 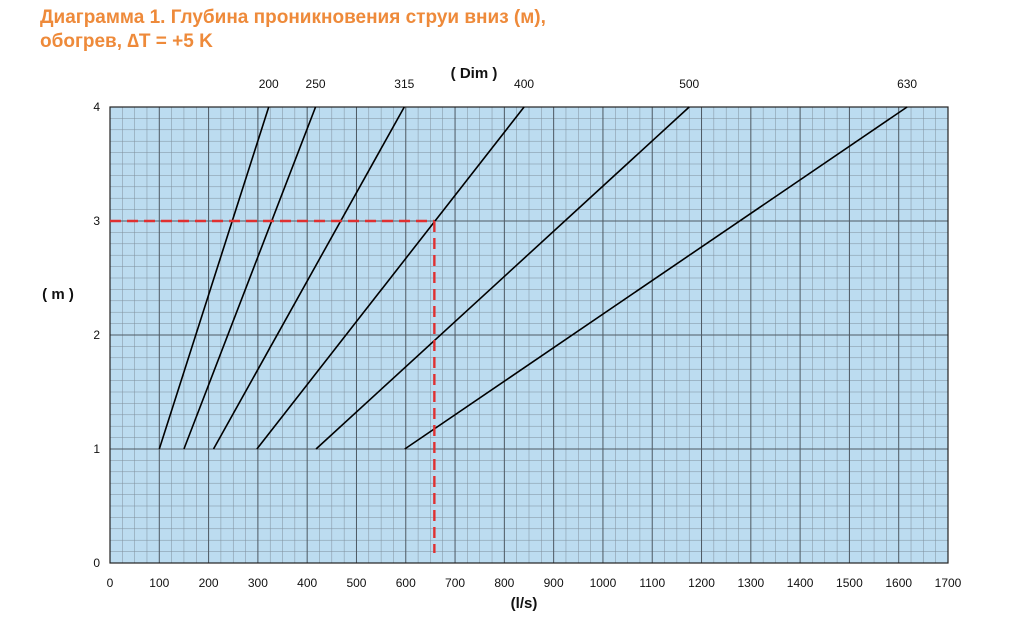 What do you see at coordinates (96, 563) in the screenshot?
I see `y-tick-label: 0` at bounding box center [96, 563].